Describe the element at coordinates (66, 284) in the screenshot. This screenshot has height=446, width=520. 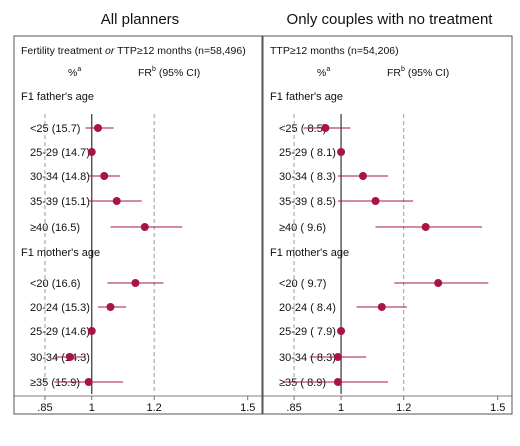
I see `row-percent: (16.6)` at that location.